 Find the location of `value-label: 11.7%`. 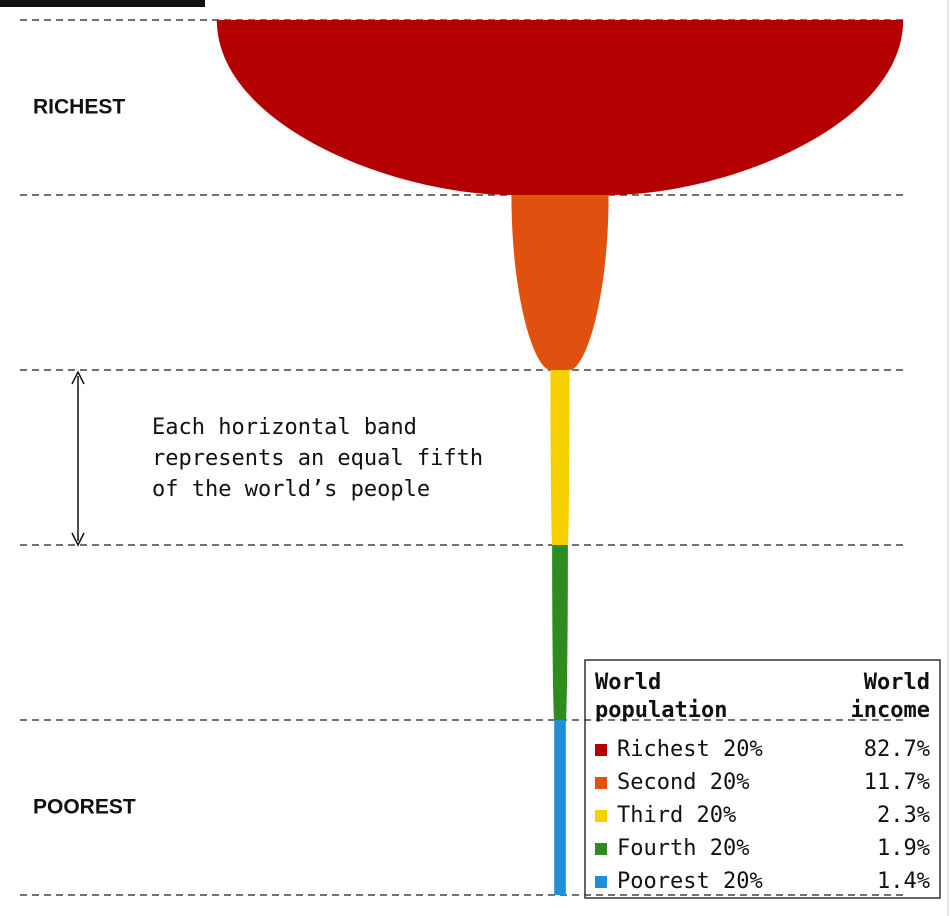

value-label: 11.7% is located at coordinates (897, 782).